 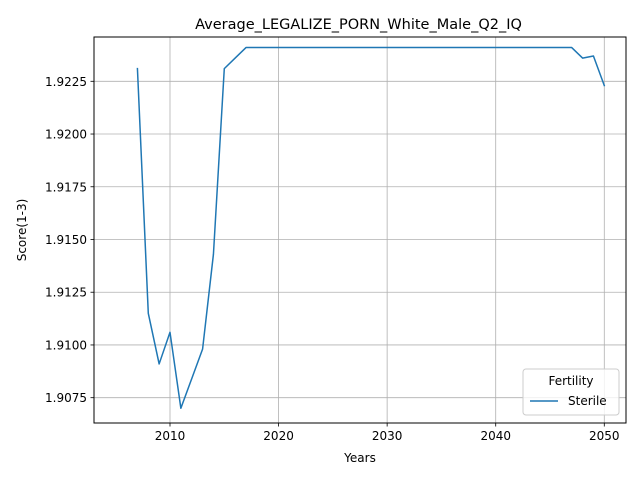 I want to click on x-tick-label: 2020, so click(x=278, y=436).